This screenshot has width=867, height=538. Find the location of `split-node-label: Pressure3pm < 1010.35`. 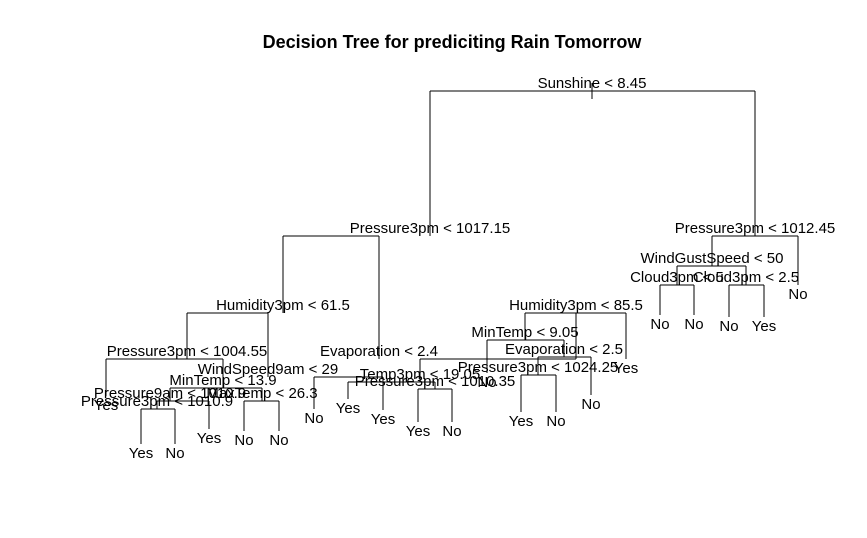

split-node-label: Pressure3pm < 1010.35 is located at coordinates (435, 381).